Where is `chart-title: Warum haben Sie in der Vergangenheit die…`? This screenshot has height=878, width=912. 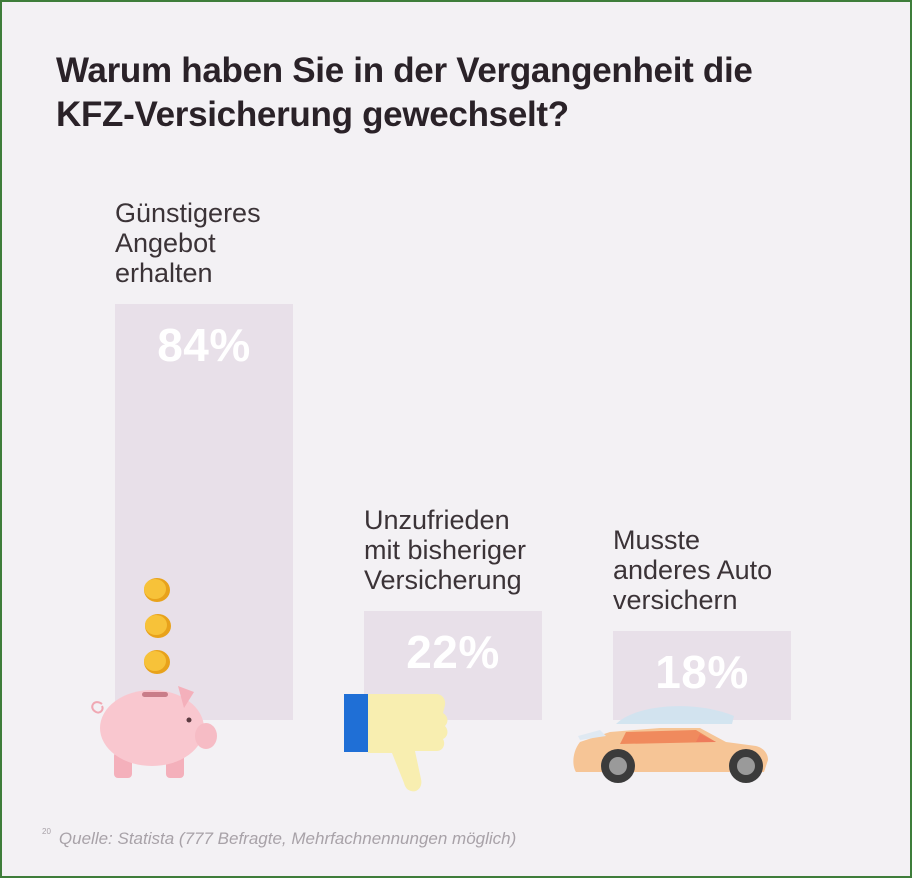
chart-title: Warum haben Sie in der Vergangenheit die… is located at coordinates (404, 92).